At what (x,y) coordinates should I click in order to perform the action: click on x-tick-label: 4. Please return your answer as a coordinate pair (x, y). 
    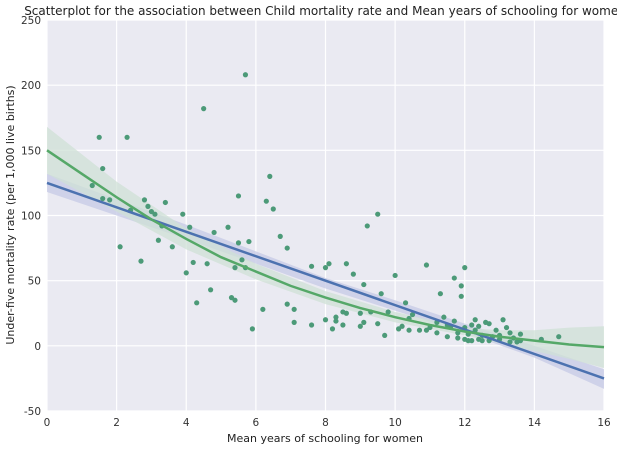
    Looking at the image, I should click on (186, 423).